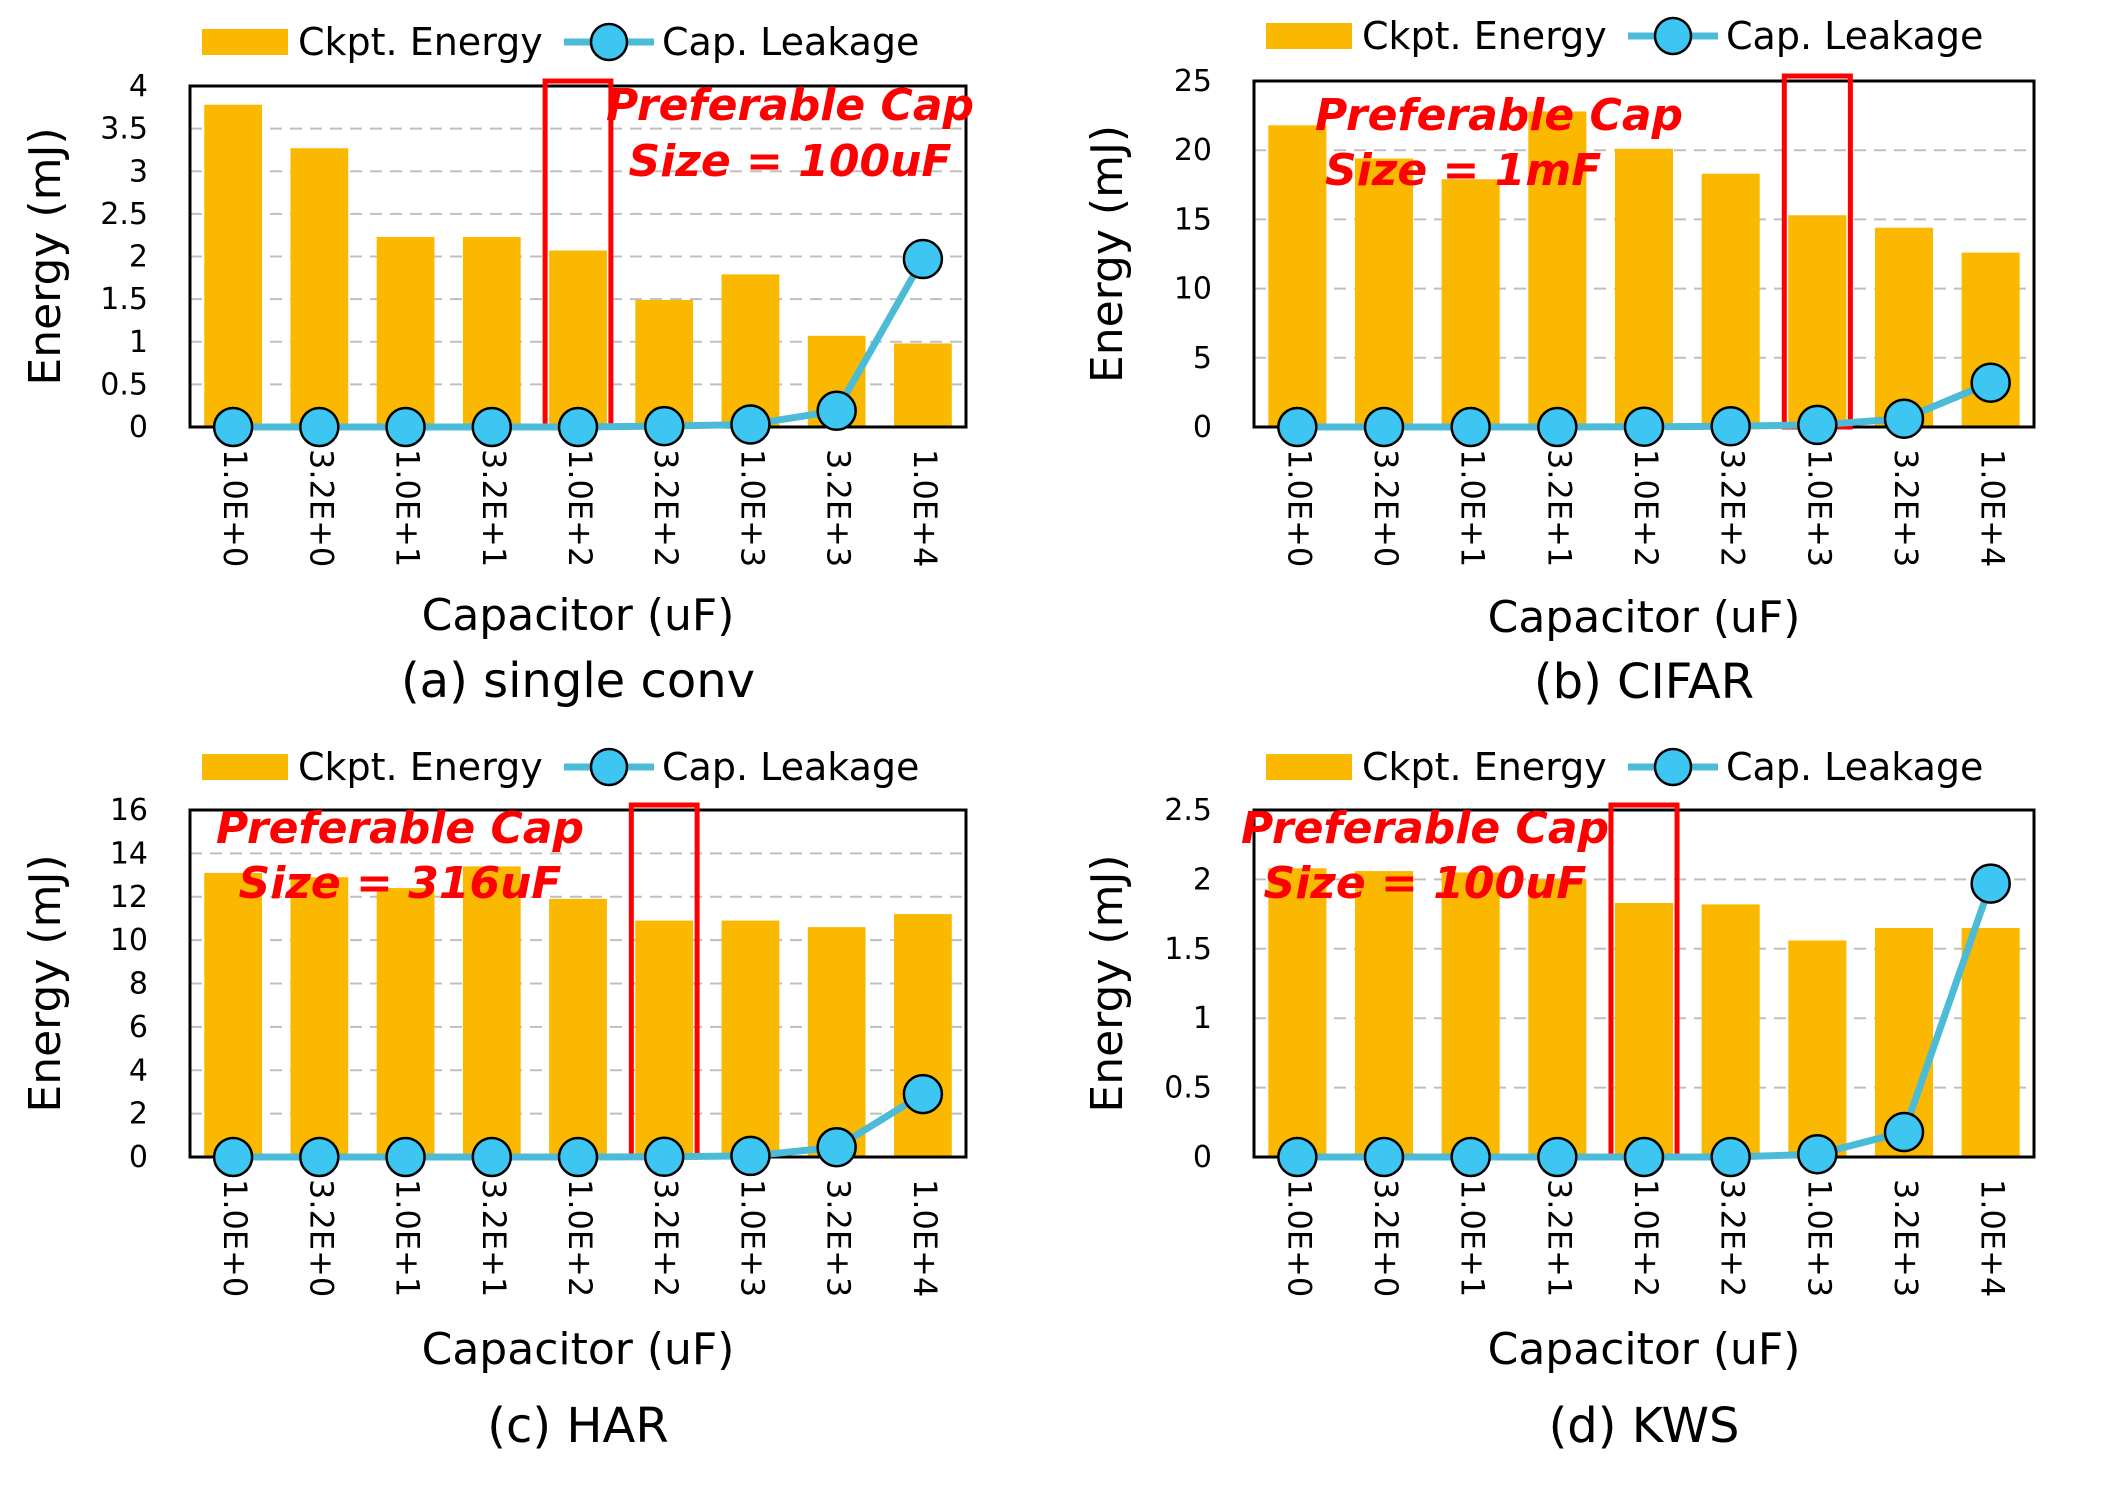 Image resolution: width=2108 pixels, height=1495 pixels. What do you see at coordinates (129, 810) in the screenshot?
I see `y-tick-label: 16` at bounding box center [129, 810].